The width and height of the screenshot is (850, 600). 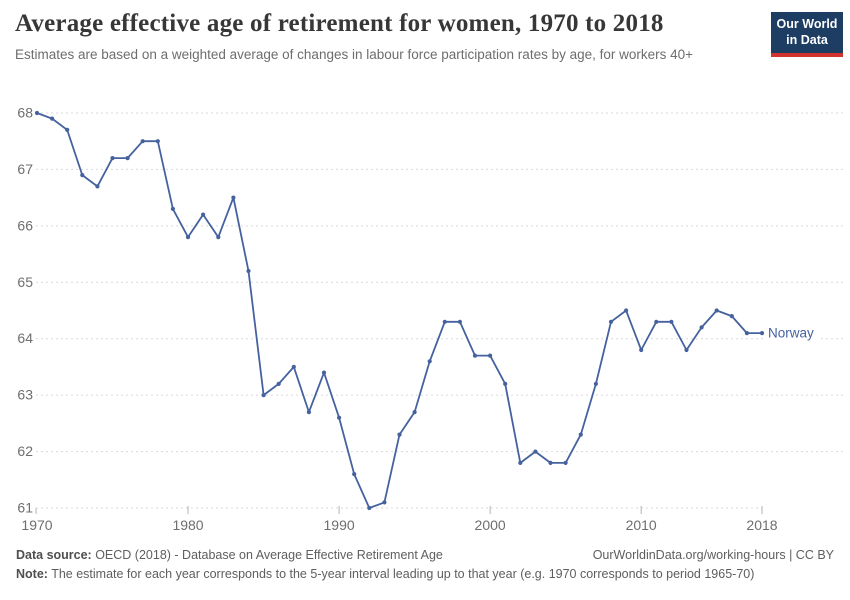 I want to click on y-axis-tick-label: 62, so click(x=25, y=451).